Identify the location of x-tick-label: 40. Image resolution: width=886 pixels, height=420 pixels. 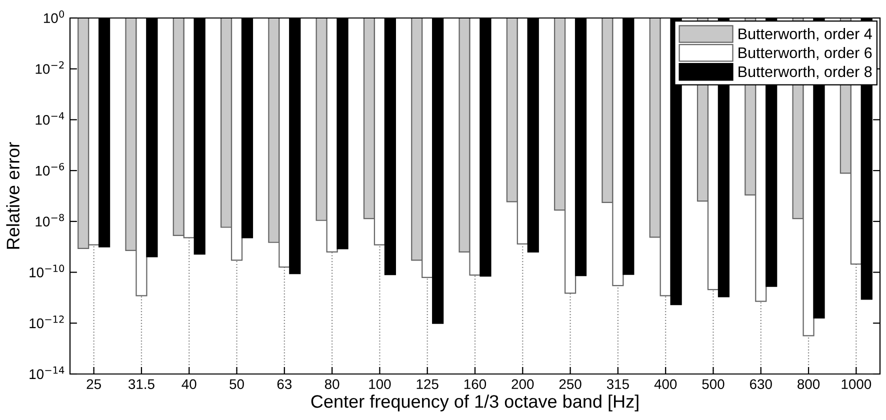
(189, 384).